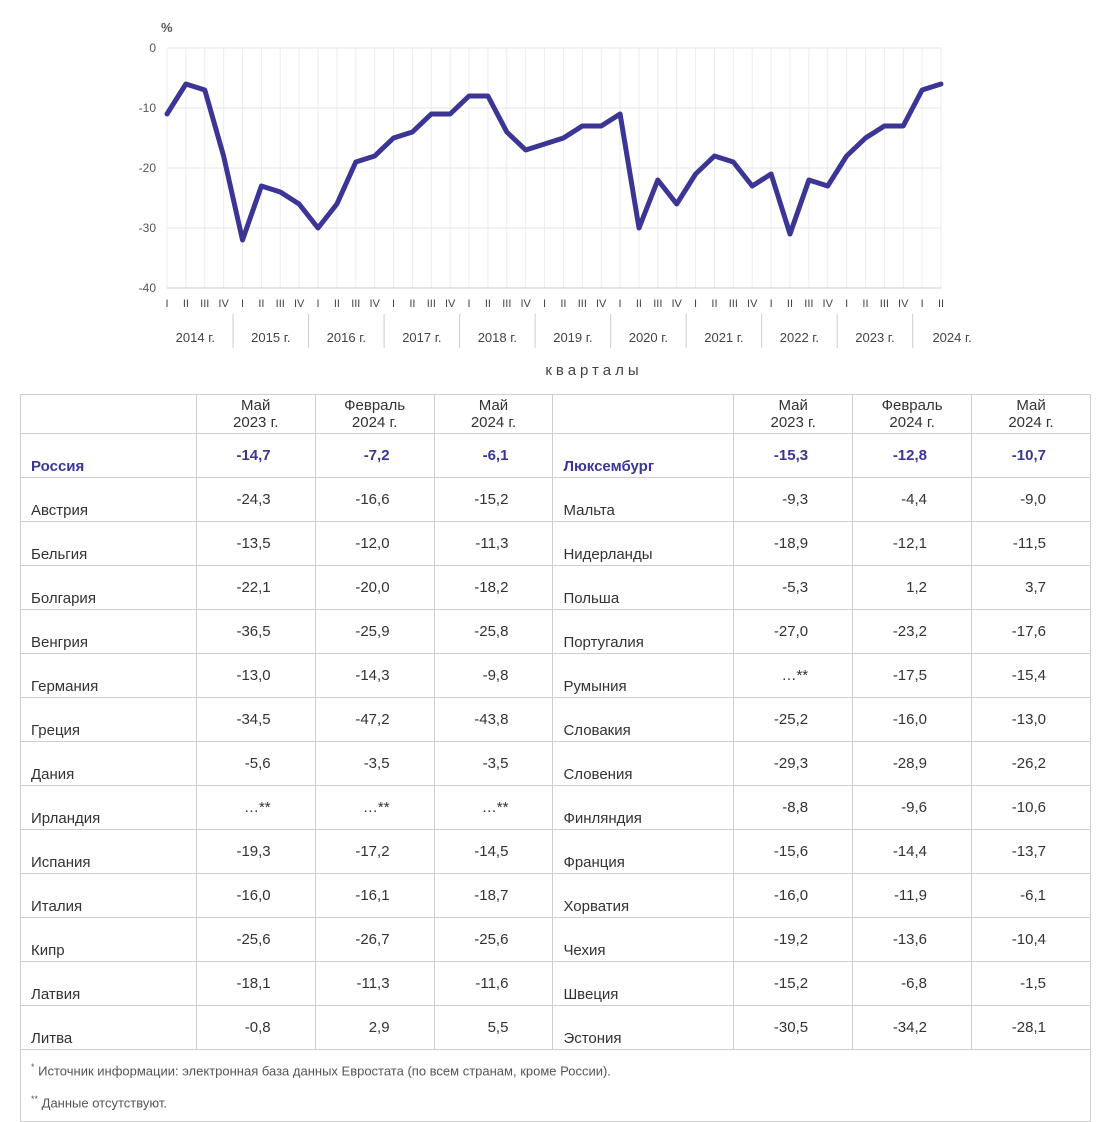 Image resolution: width=1107 pixels, height=1122 pixels. Describe the element at coordinates (374, 455) in the screenshot. I see `value-cell: -7,2` at that location.